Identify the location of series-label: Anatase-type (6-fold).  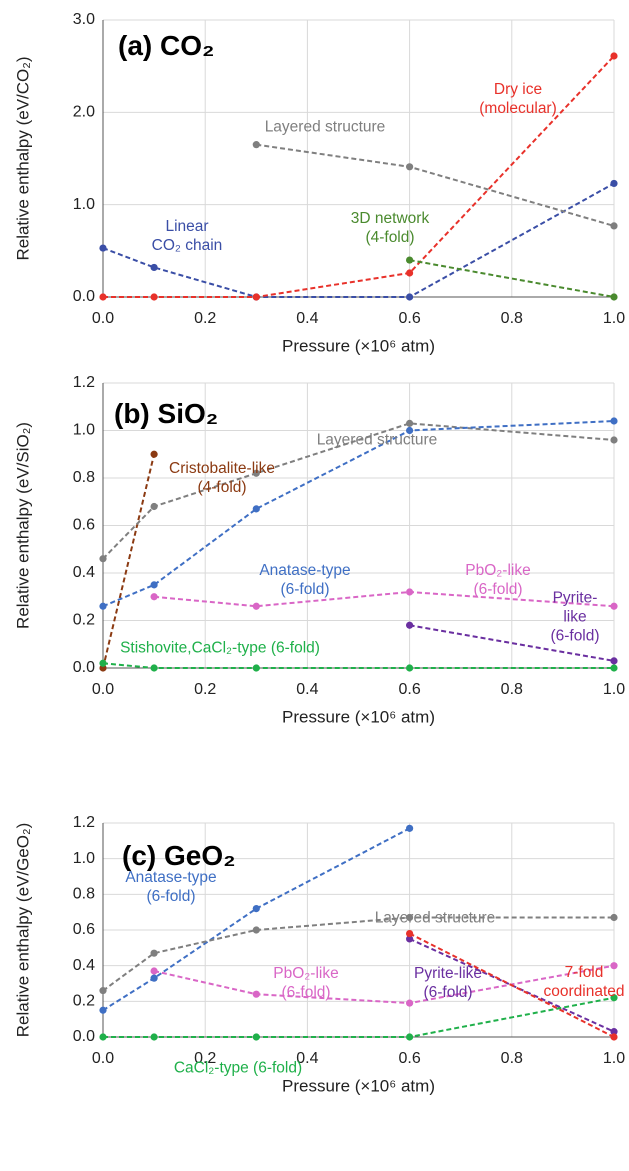
(171, 887).